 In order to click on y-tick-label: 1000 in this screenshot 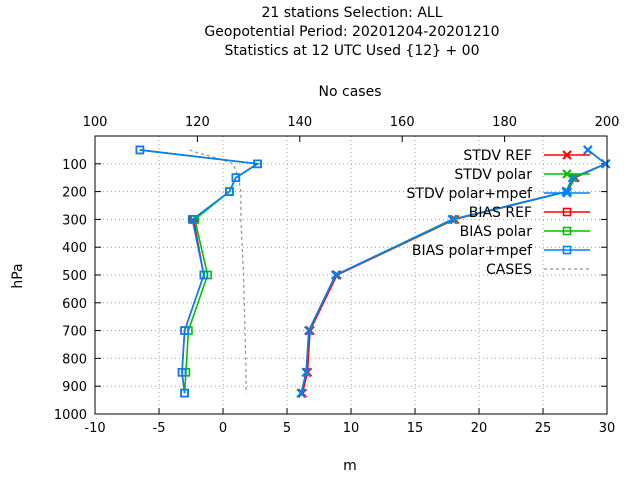, I will do `click(70, 415)`.